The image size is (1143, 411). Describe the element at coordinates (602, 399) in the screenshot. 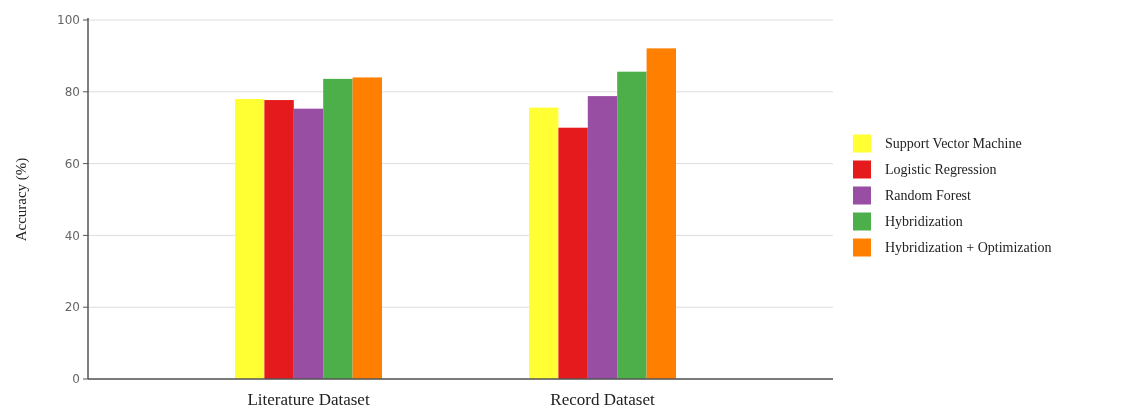

I see `x-tick-label: Record Dataset` at that location.